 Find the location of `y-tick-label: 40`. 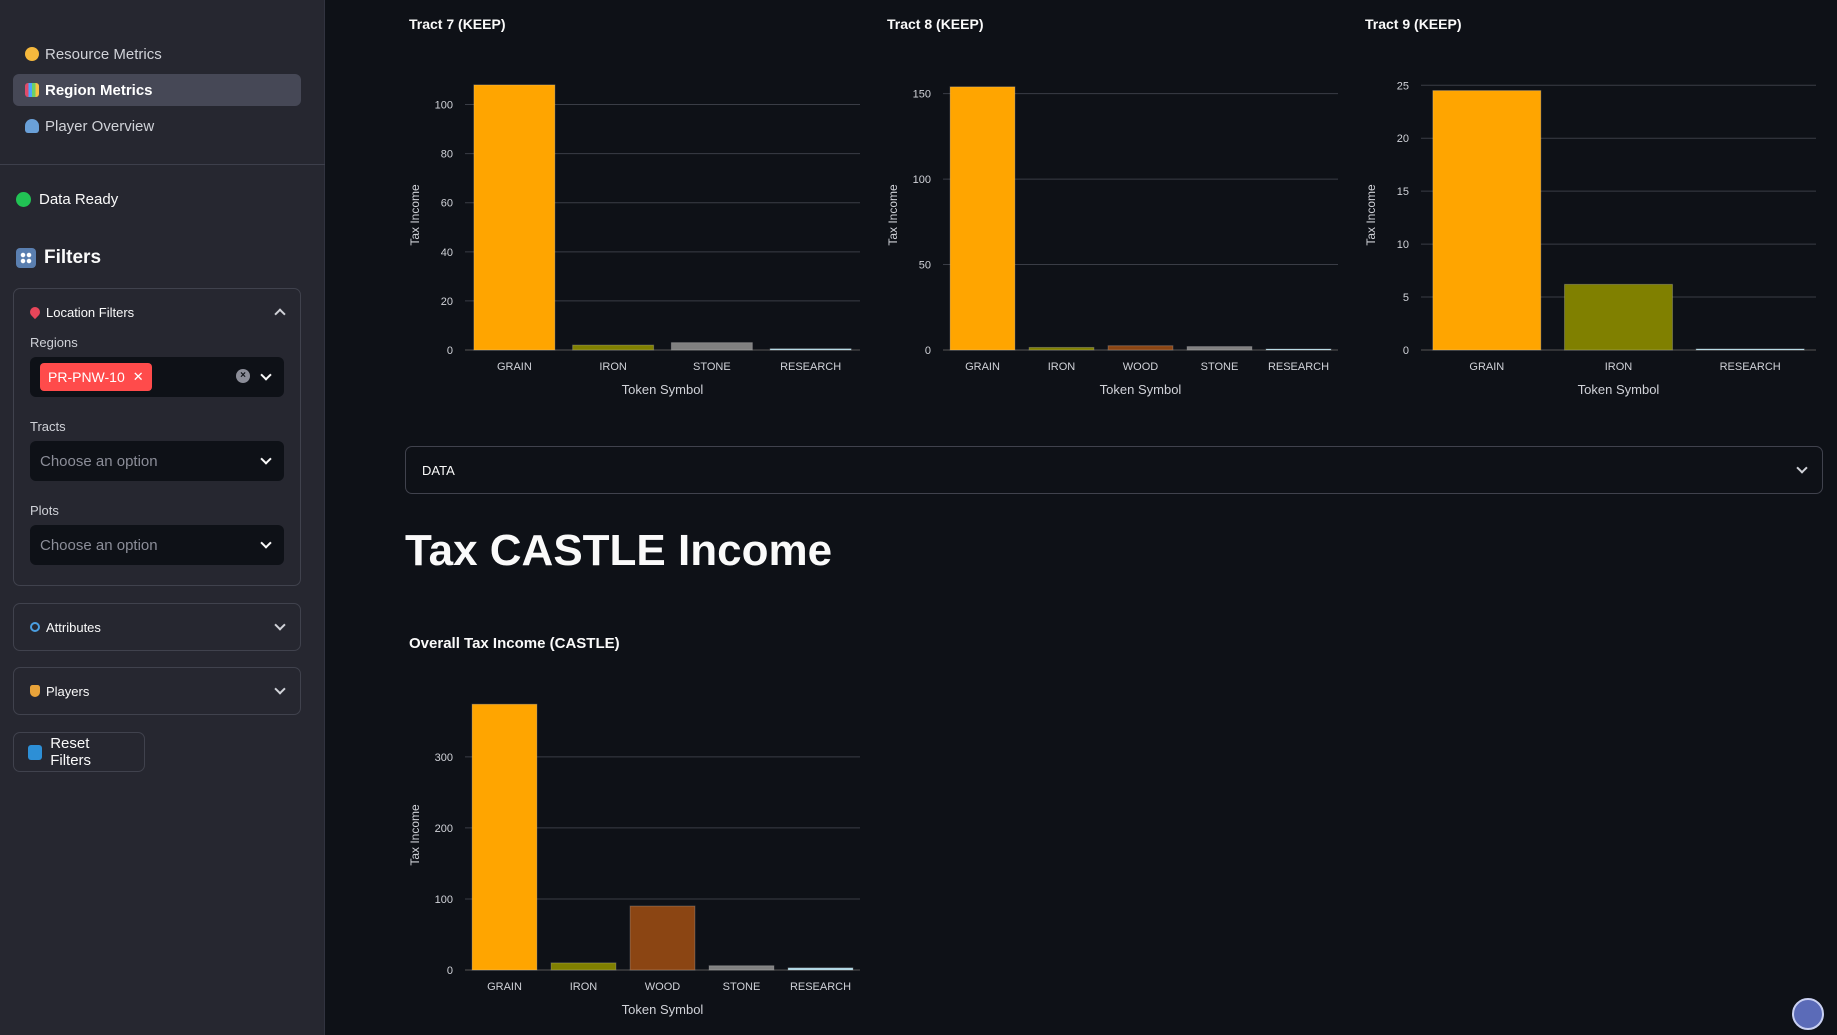

y-tick-label: 40 is located at coordinates (447, 253).